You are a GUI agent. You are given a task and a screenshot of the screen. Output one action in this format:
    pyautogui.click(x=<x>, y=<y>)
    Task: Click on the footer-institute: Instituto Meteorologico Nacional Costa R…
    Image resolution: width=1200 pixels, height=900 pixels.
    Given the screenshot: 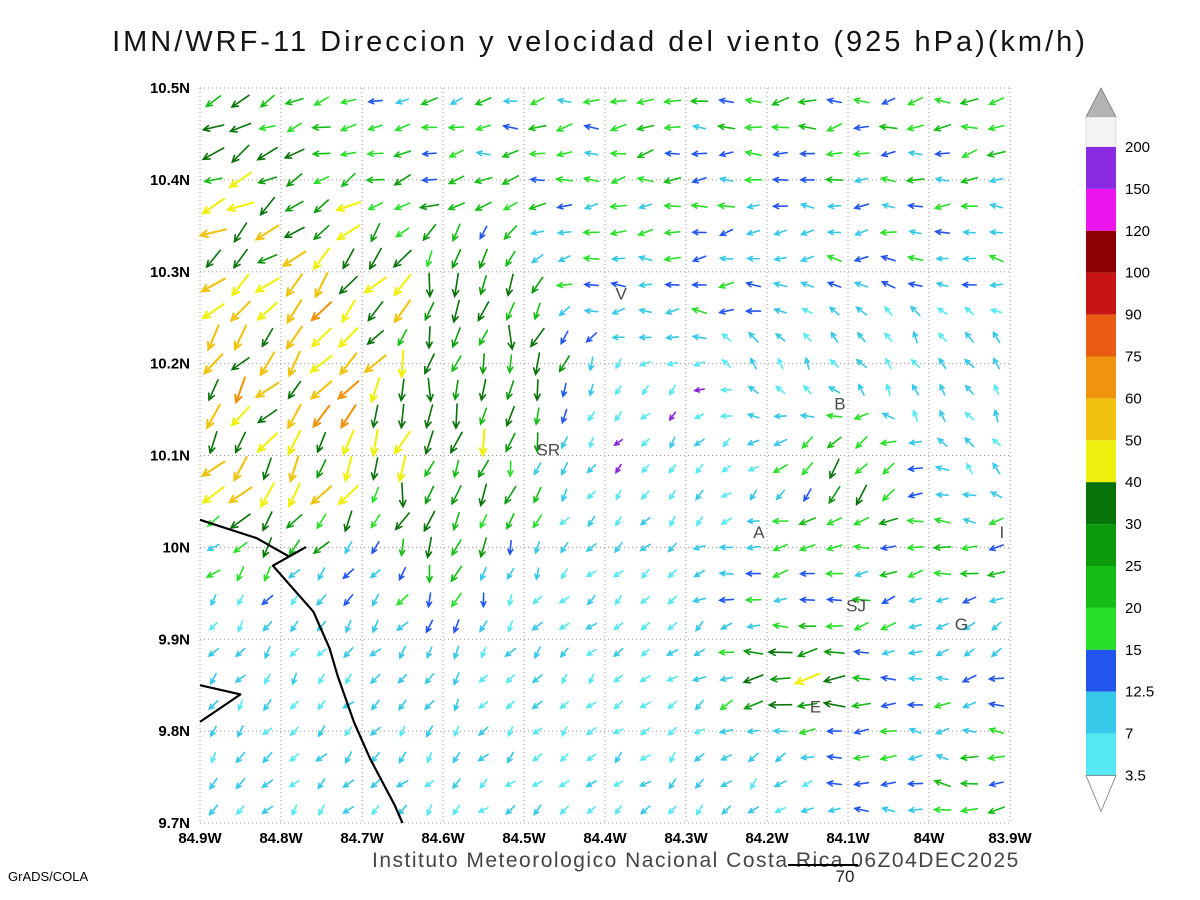 What is the action you would take?
    pyautogui.click(x=696, y=860)
    